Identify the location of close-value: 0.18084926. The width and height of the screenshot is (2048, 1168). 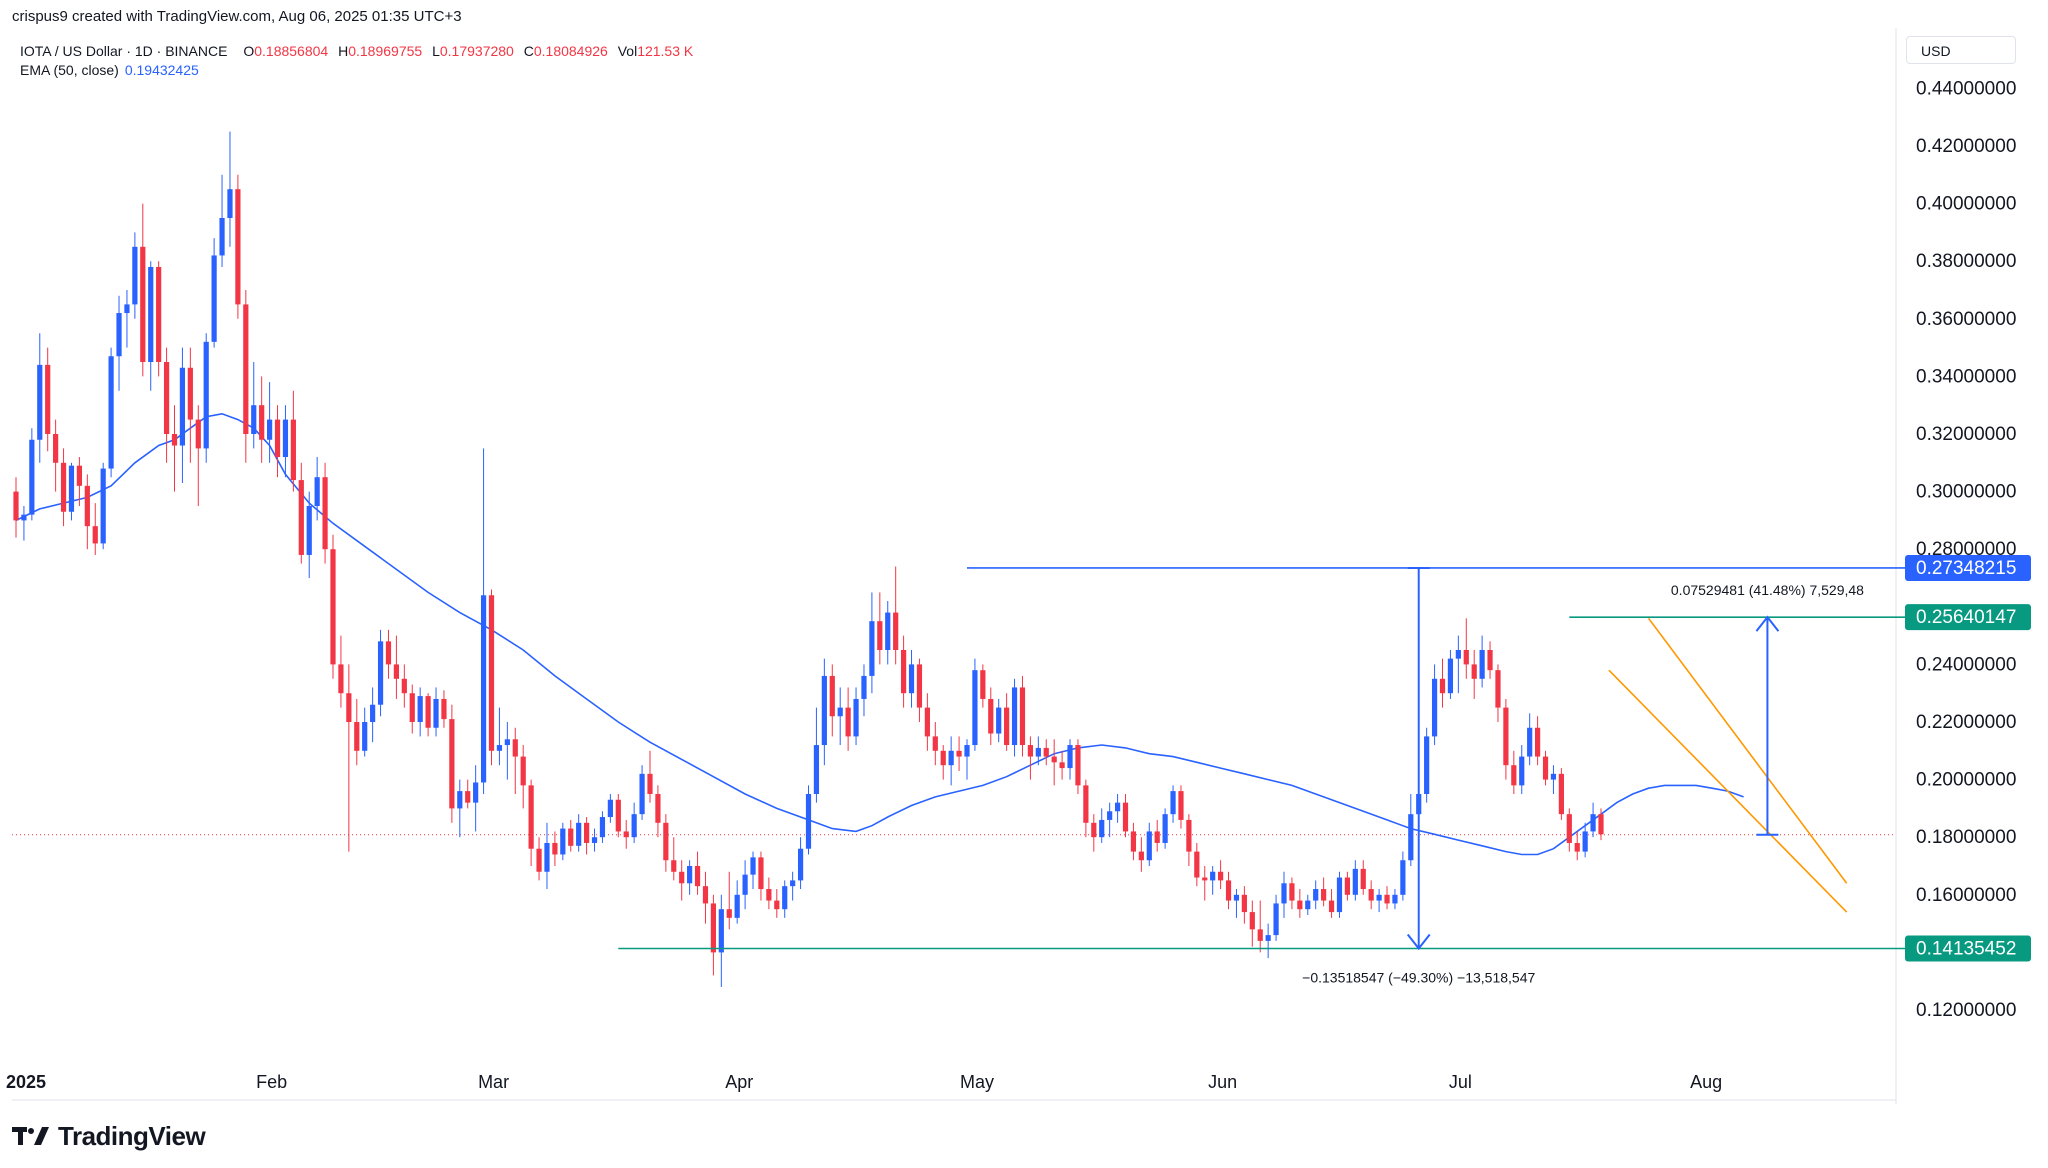
(570, 51).